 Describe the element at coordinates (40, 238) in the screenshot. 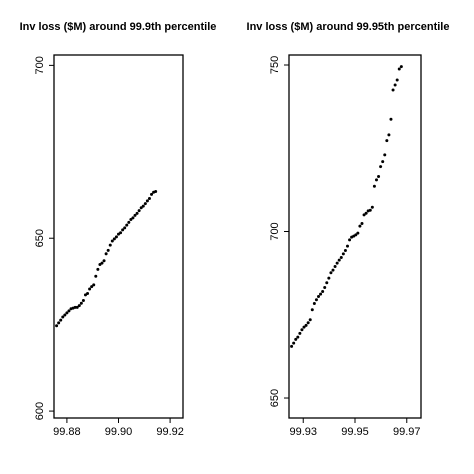

I see `left-y-tick-label: 650` at that location.